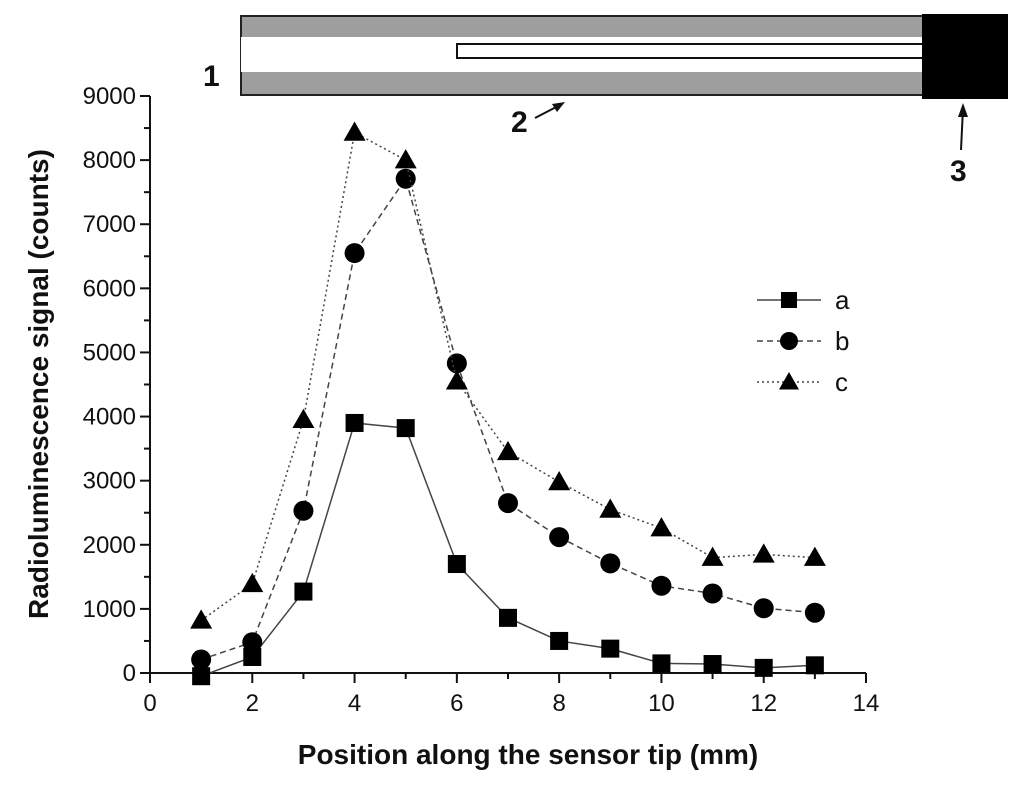 The width and height of the screenshot is (1024, 786). Describe the element at coordinates (690, 51) in the screenshot. I see `sensor-scintillator` at that location.